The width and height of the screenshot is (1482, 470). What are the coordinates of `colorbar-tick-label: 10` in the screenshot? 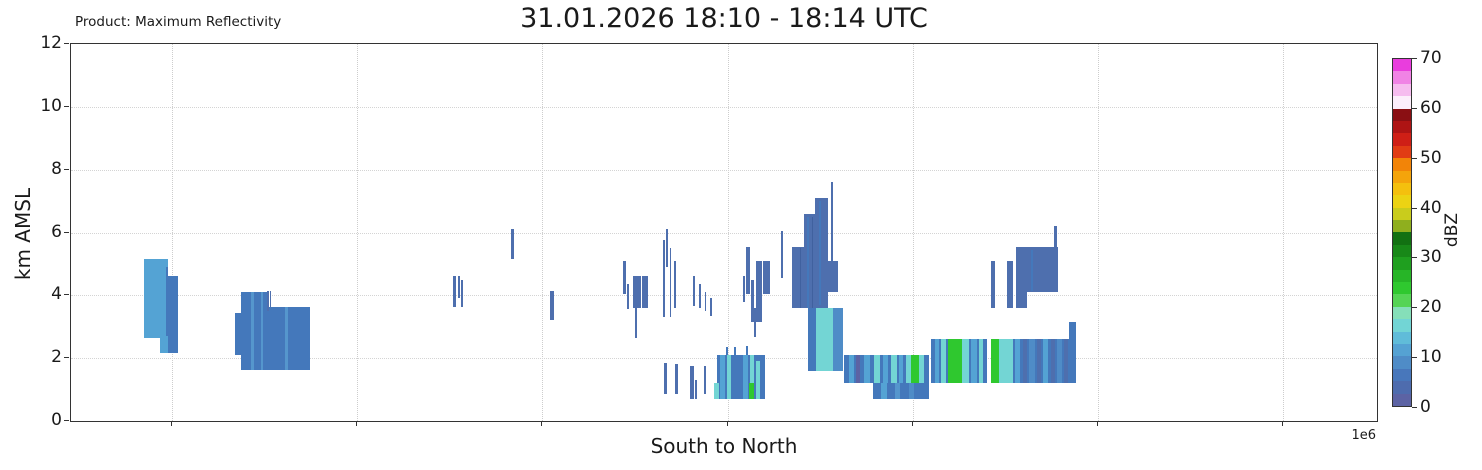 It's located at (1431, 357).